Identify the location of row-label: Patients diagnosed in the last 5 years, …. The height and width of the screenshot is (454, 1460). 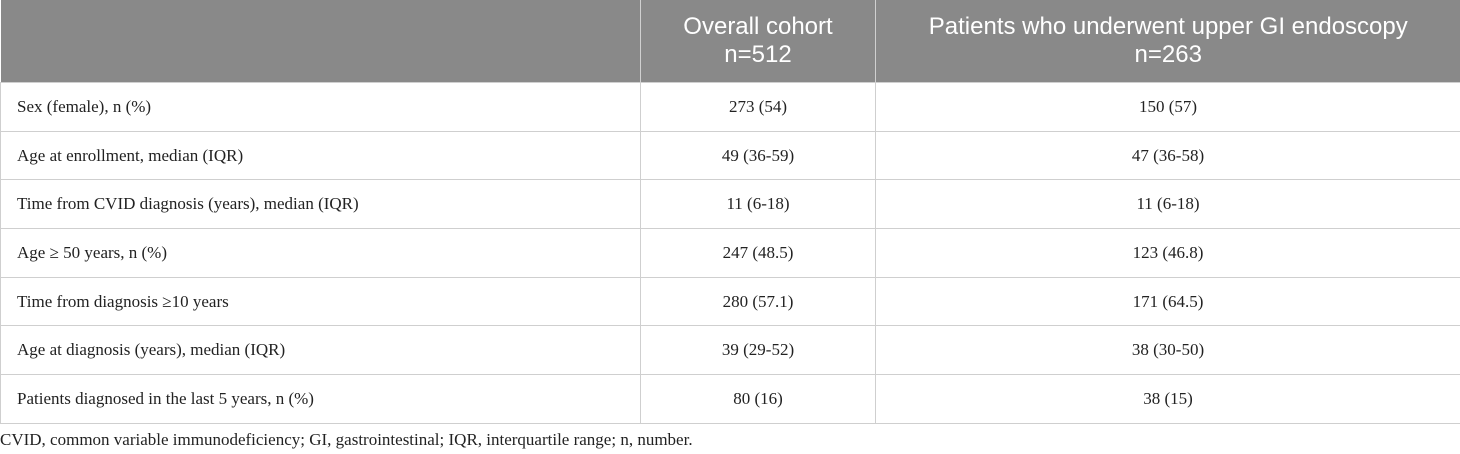
(320, 399).